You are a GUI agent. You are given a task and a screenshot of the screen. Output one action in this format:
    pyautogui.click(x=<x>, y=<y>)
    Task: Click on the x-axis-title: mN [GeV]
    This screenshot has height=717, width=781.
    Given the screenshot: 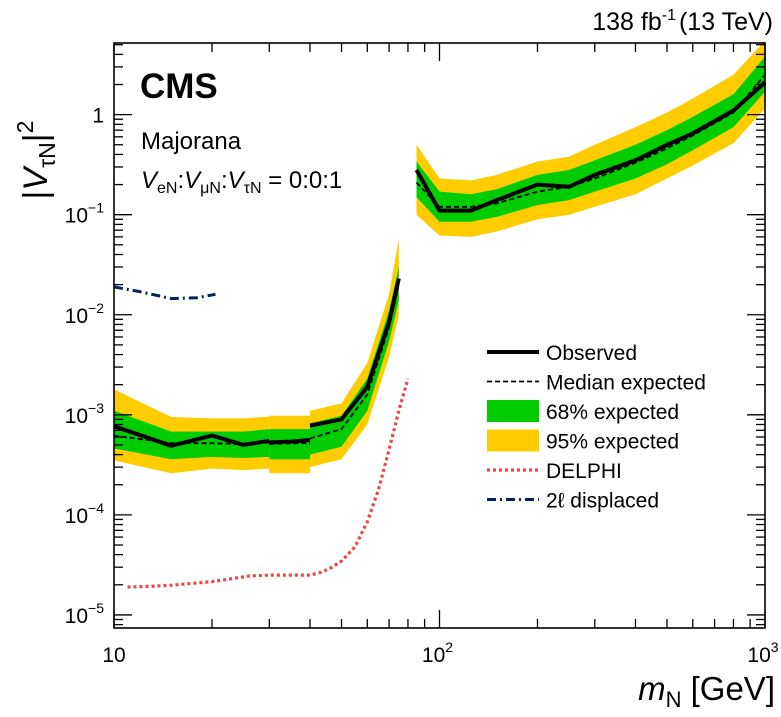 What is the action you would take?
    pyautogui.click(x=706, y=691)
    